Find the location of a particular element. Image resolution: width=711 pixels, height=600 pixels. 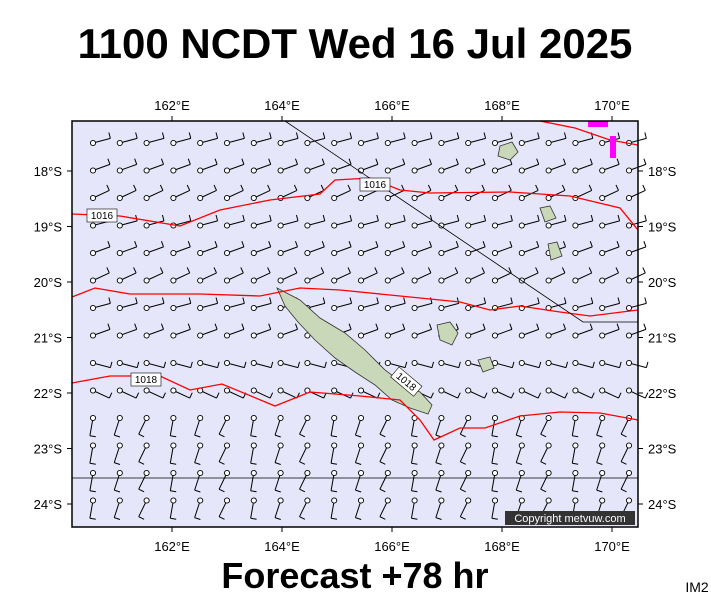

map-title: 1100 NCDT Wed 16 Jul 2025 is located at coordinates (355, 43).